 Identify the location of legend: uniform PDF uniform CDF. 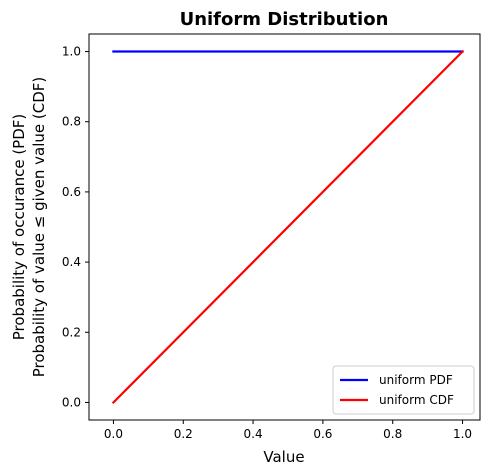
(403, 390).